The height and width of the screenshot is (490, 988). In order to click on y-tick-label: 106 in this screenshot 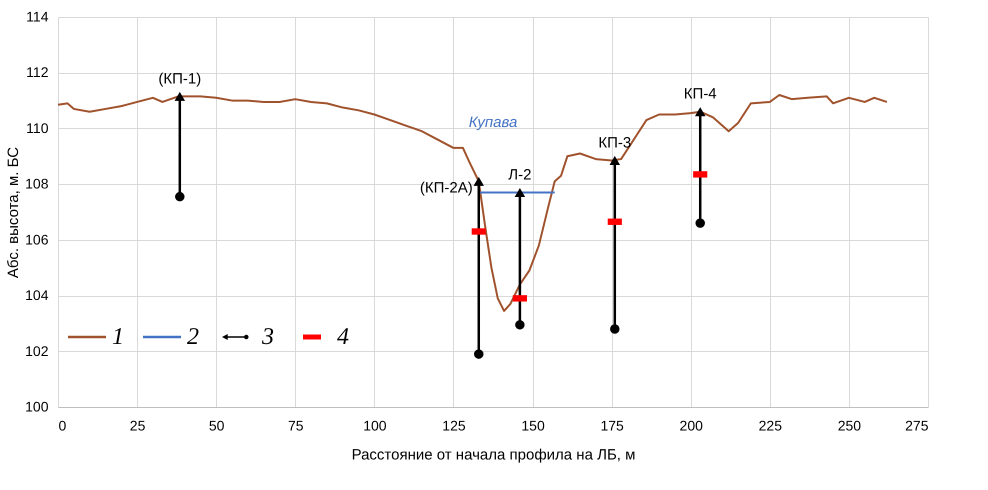, I will do `click(37, 239)`.